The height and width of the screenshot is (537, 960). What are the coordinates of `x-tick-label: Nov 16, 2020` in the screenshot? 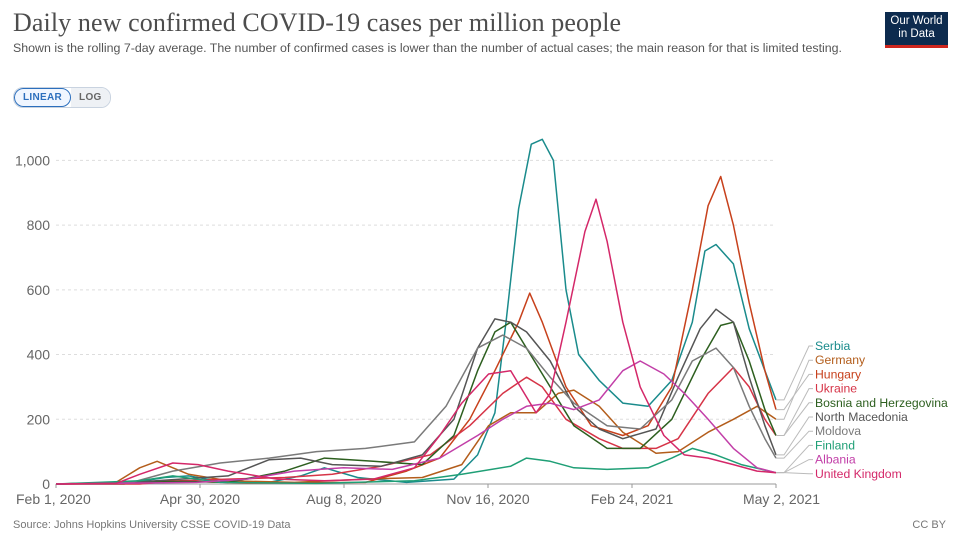 It's located at (487, 499).